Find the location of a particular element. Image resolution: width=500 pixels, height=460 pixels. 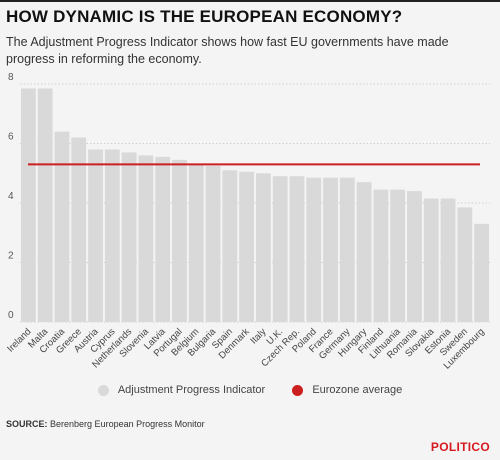

y-tick-label: 0 is located at coordinates (11, 315).